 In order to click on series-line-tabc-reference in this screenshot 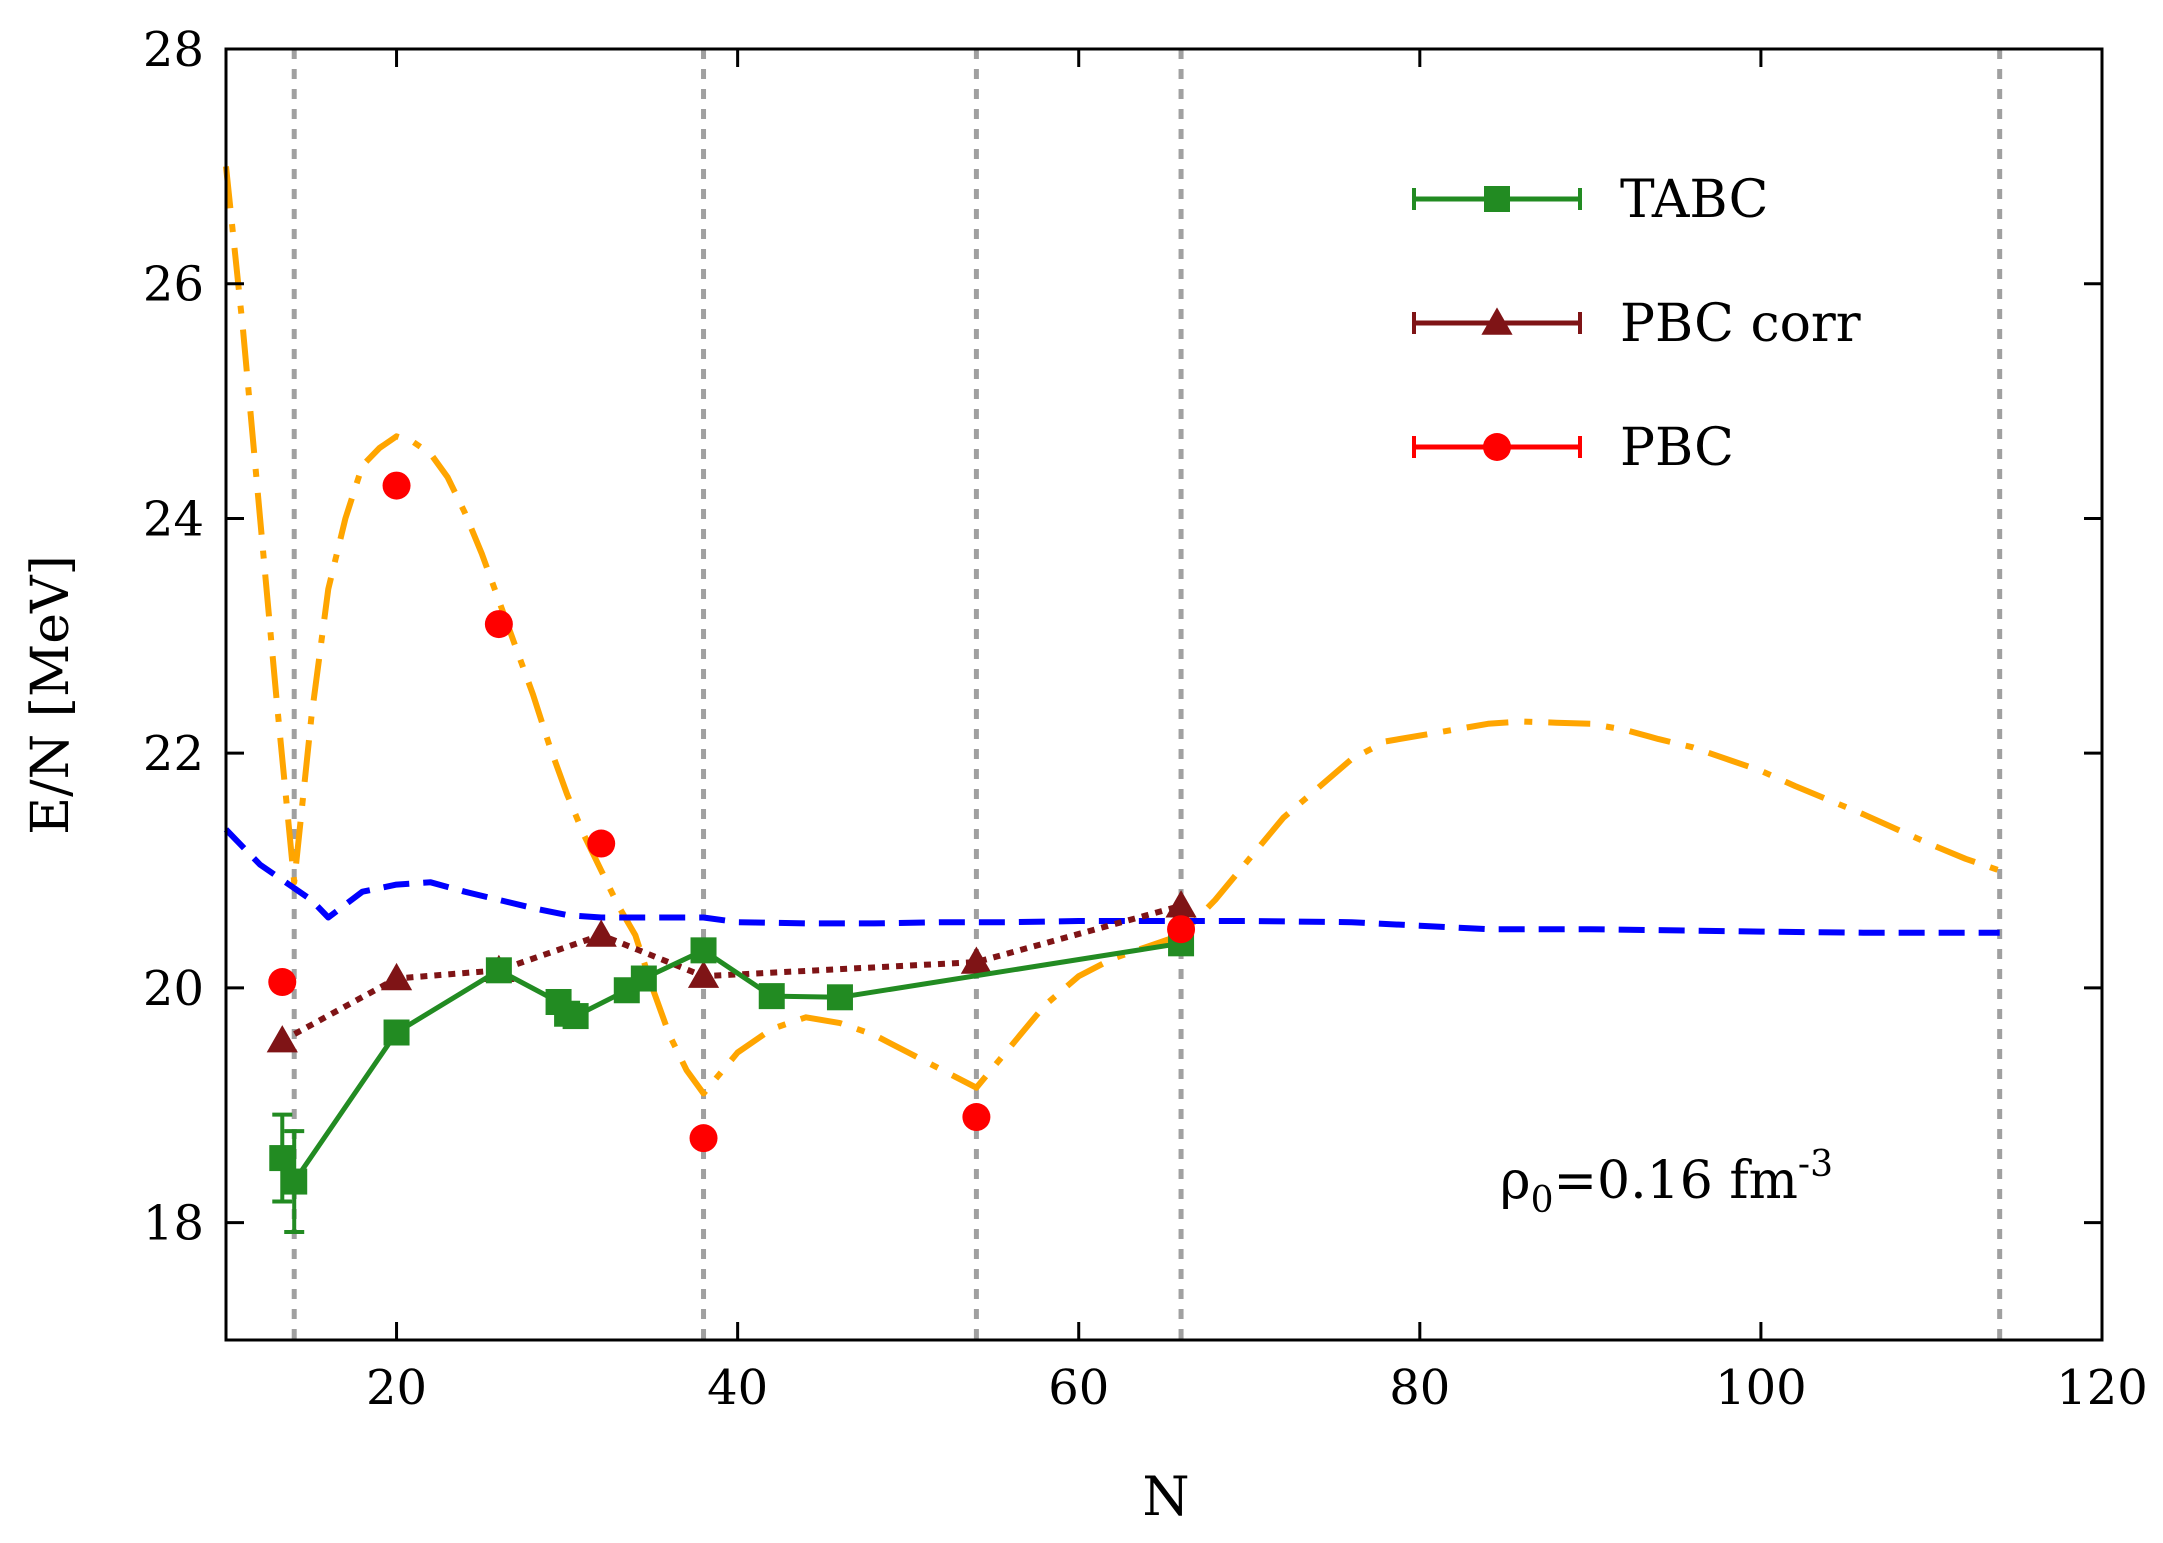, I will do `click(1111, 881)`.